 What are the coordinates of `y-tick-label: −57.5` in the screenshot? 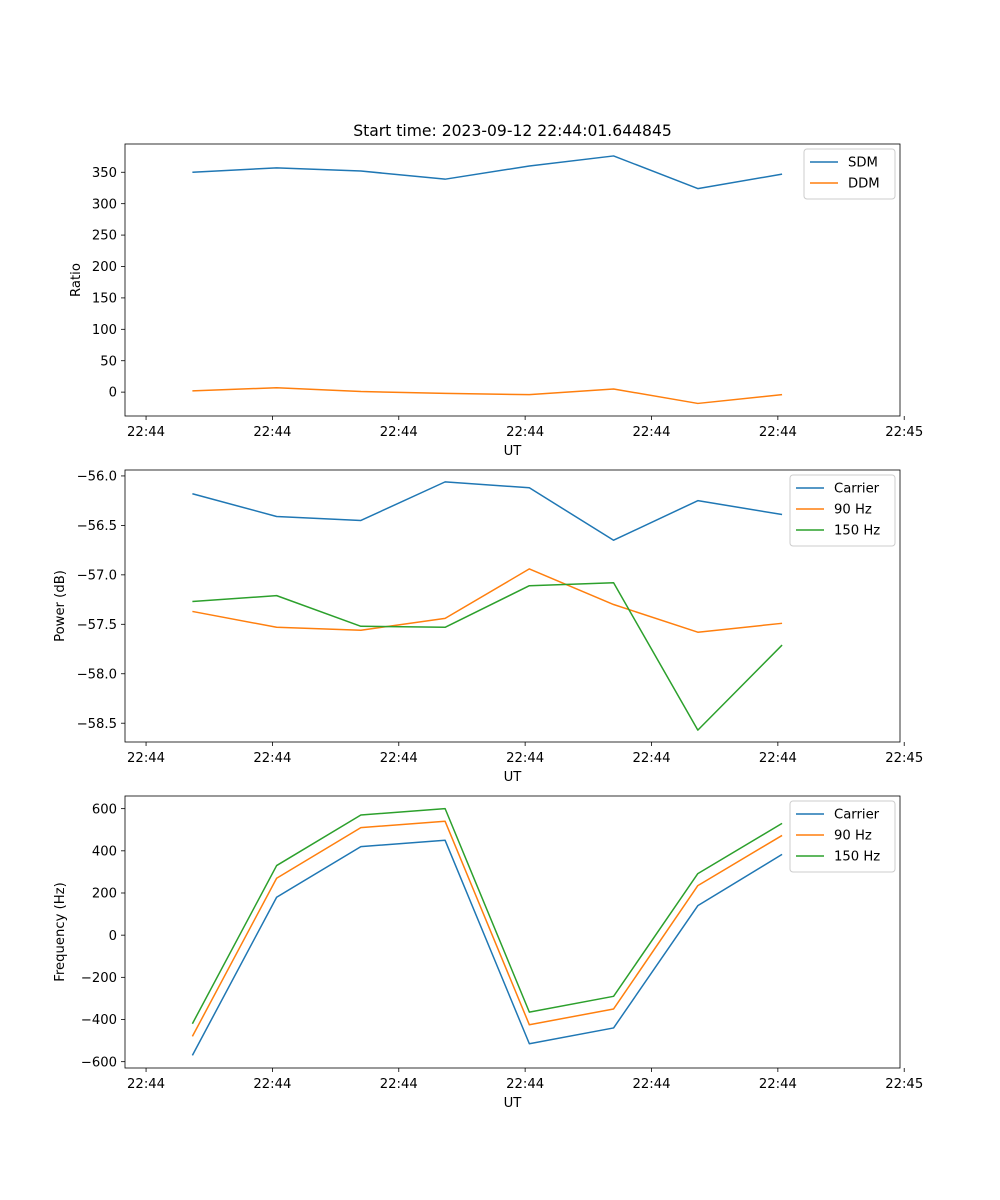 It's located at (97, 625).